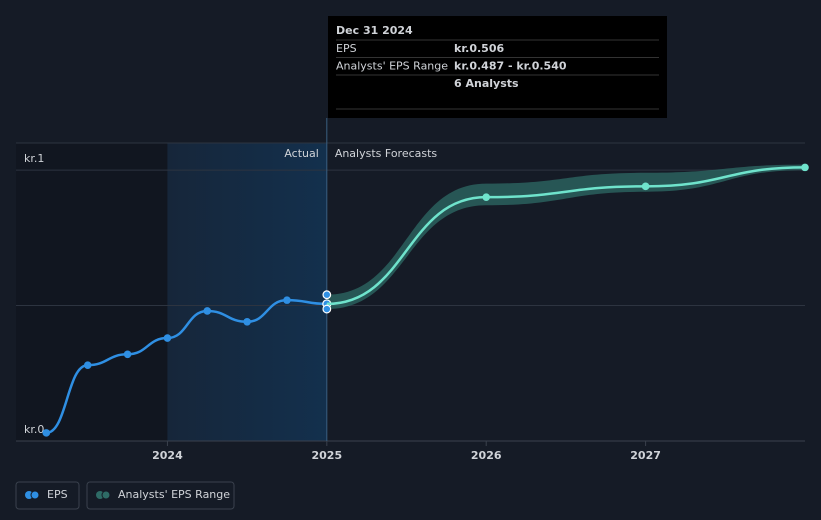 The image size is (821, 520). I want to click on tooltip, so click(497, 67).